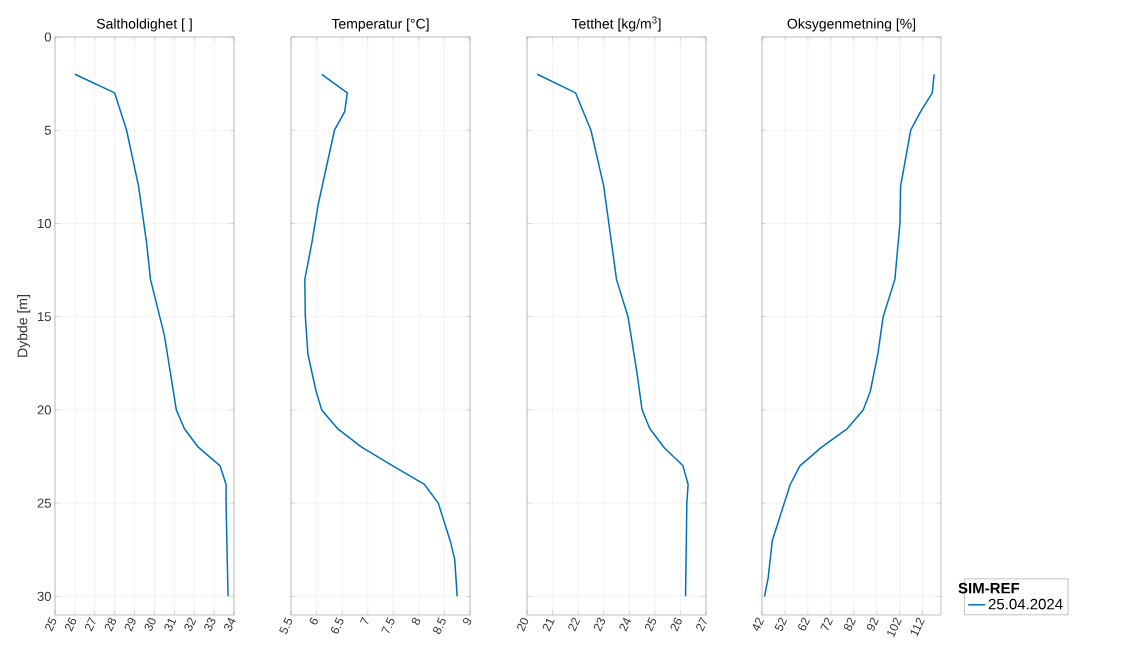 The image size is (1143, 653). Describe the element at coordinates (917, 627) in the screenshot. I see `x-tick-label: 112` at that location.